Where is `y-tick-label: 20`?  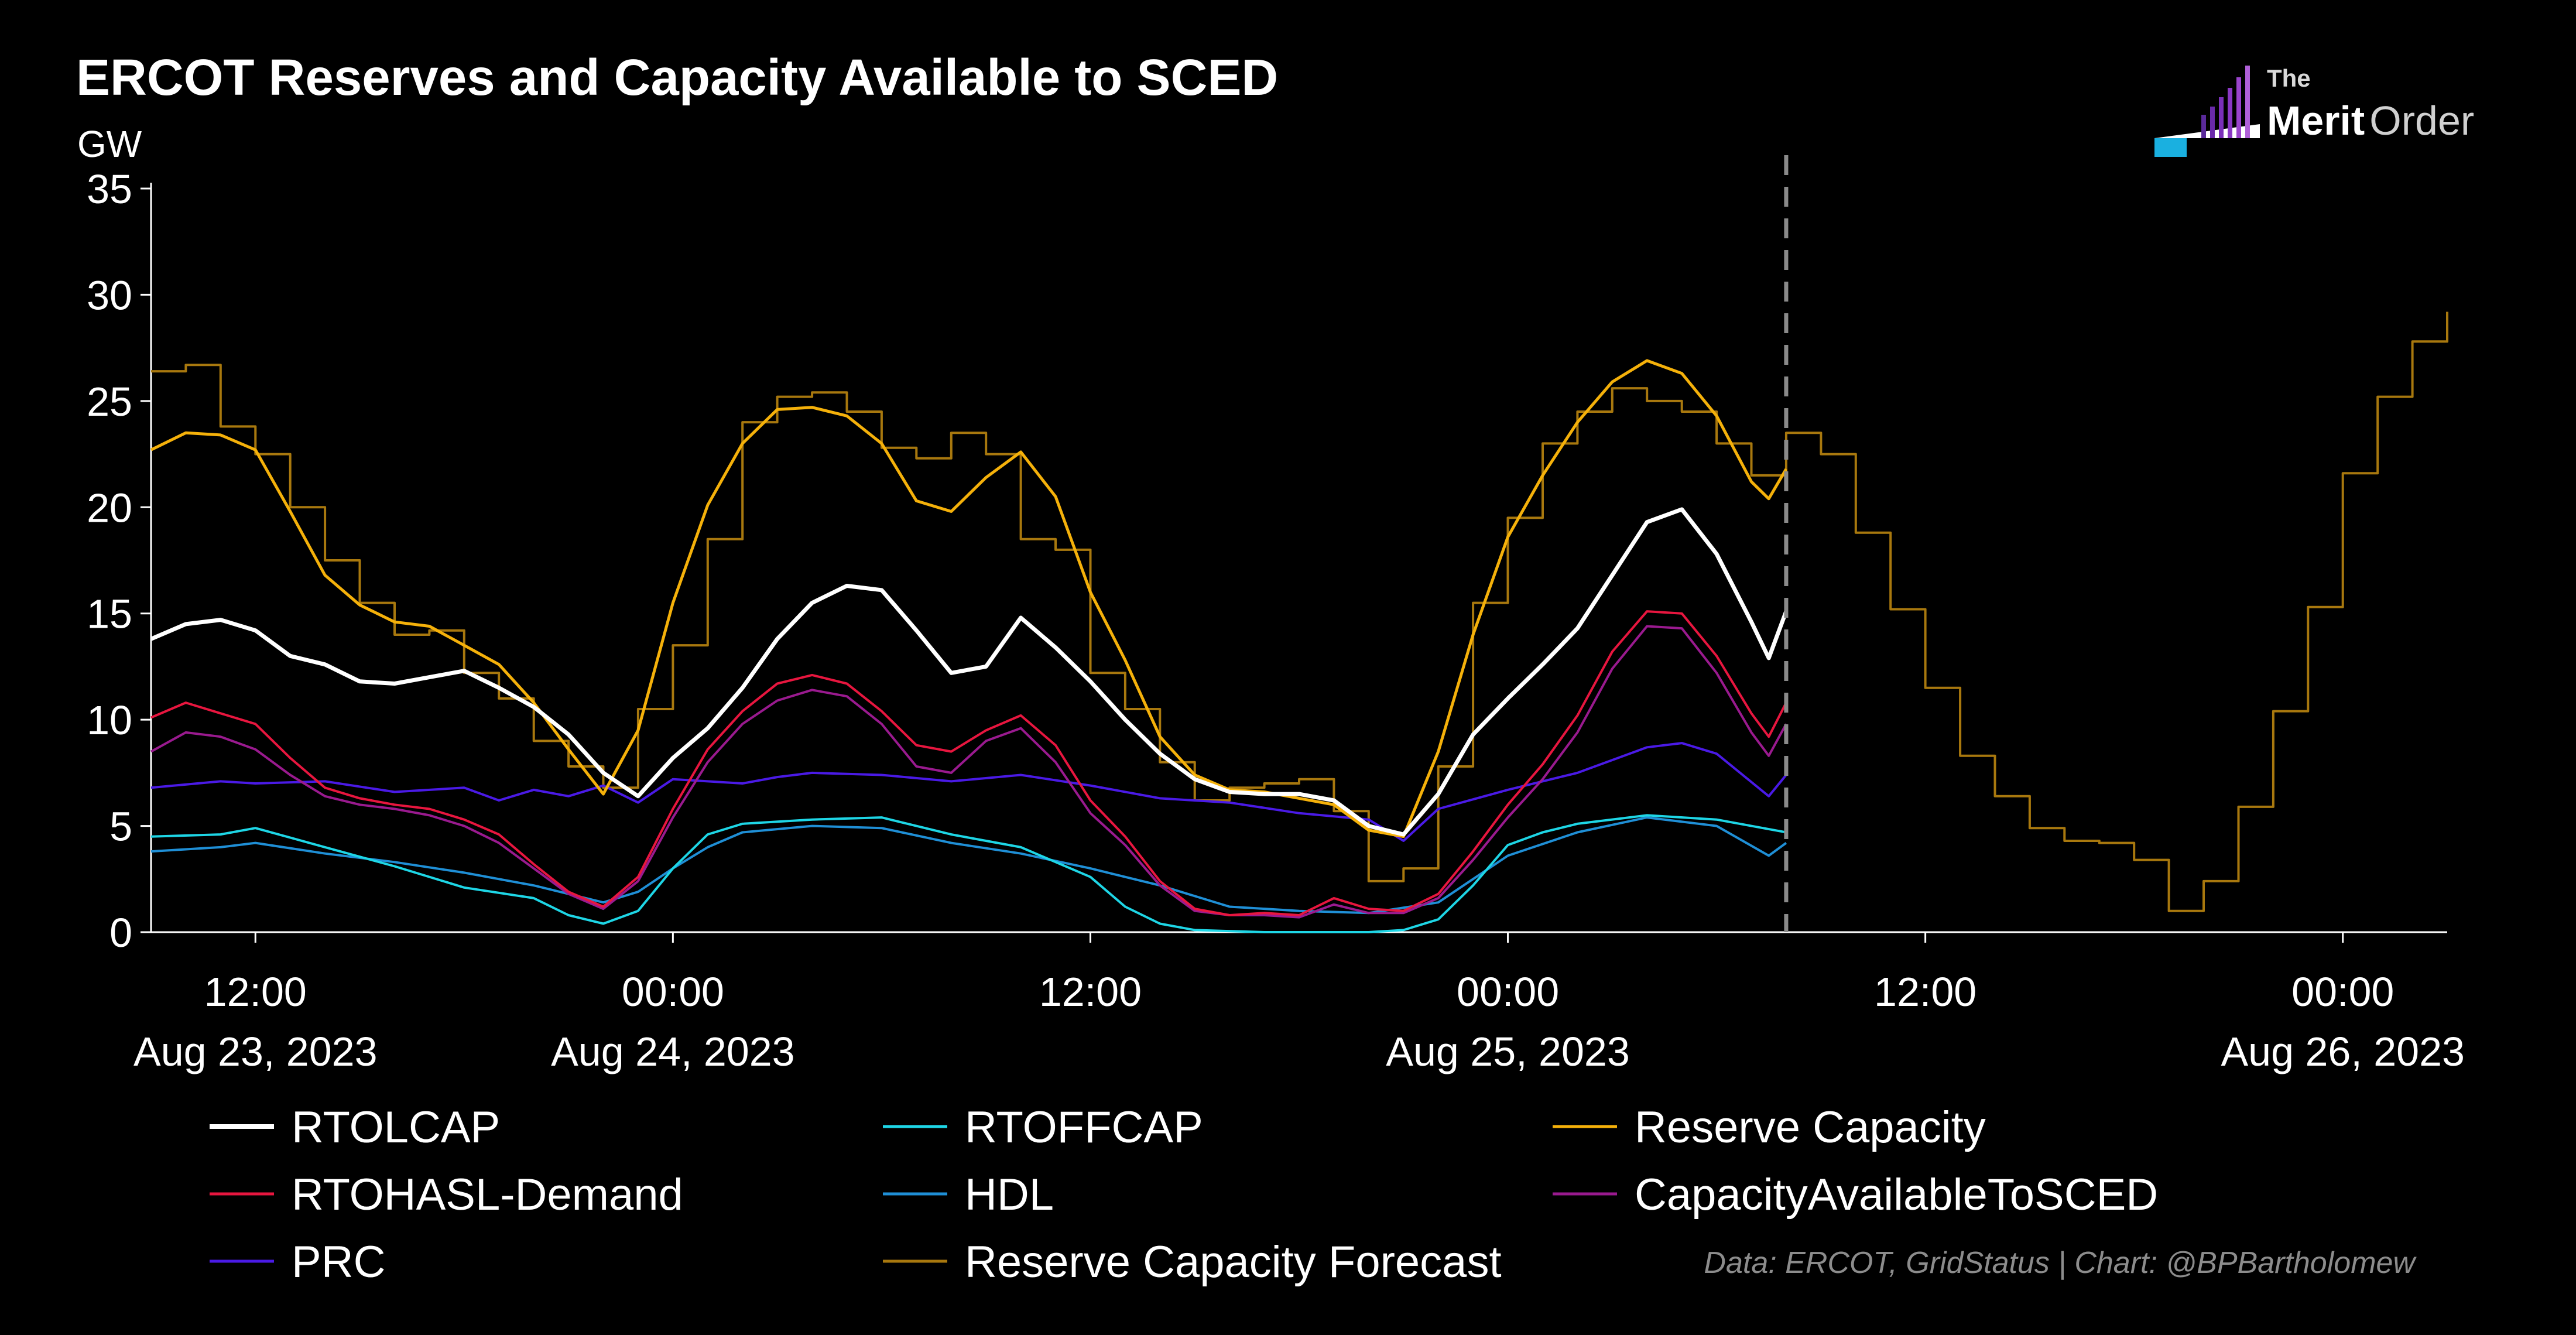
y-tick-label: 20 is located at coordinates (109, 507).